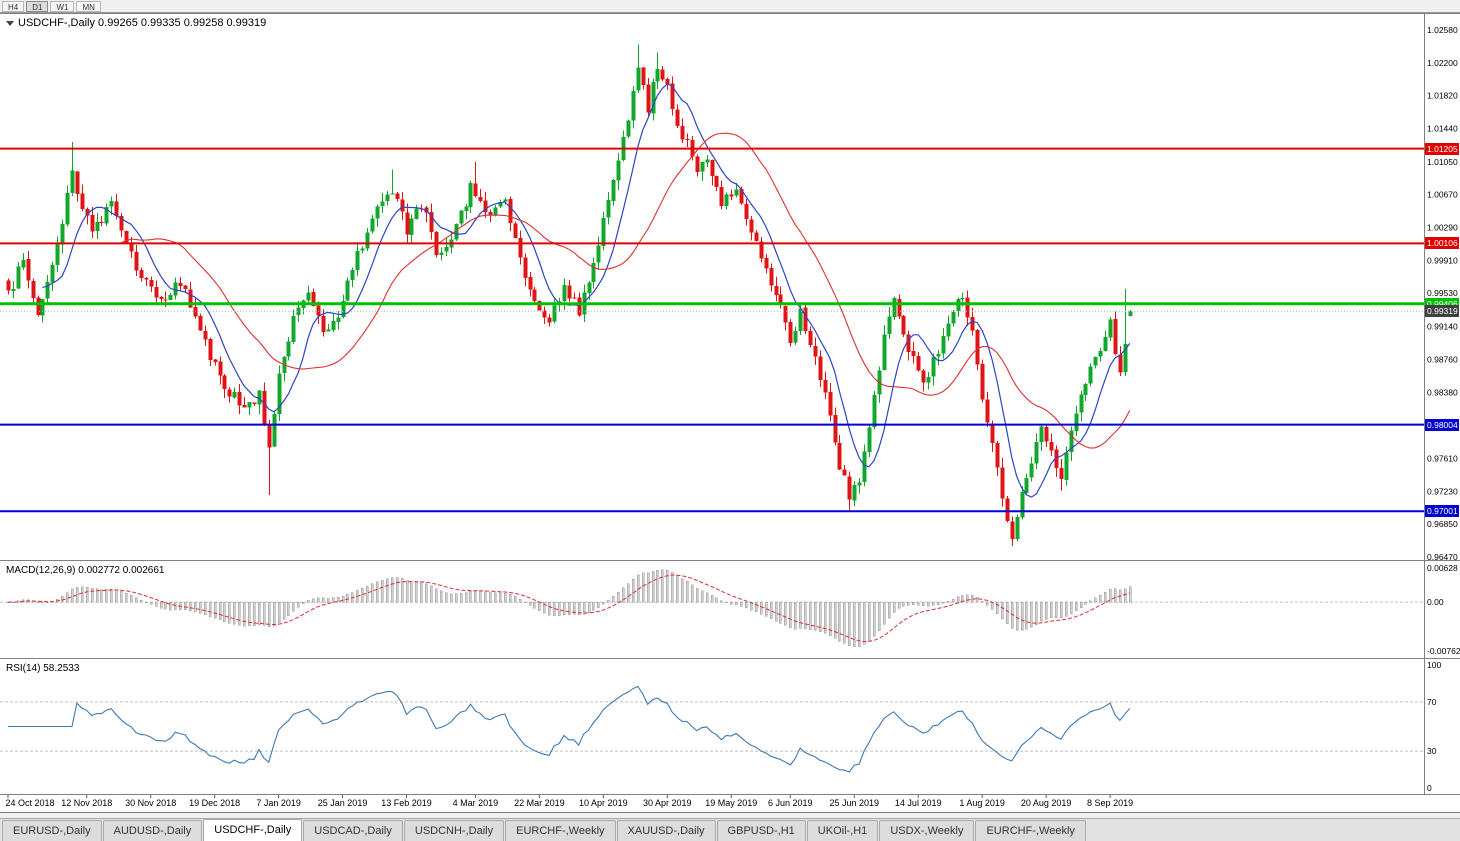 The height and width of the screenshot is (841, 1460). I want to click on svg-text: 1 Aug 2019, so click(982, 803).